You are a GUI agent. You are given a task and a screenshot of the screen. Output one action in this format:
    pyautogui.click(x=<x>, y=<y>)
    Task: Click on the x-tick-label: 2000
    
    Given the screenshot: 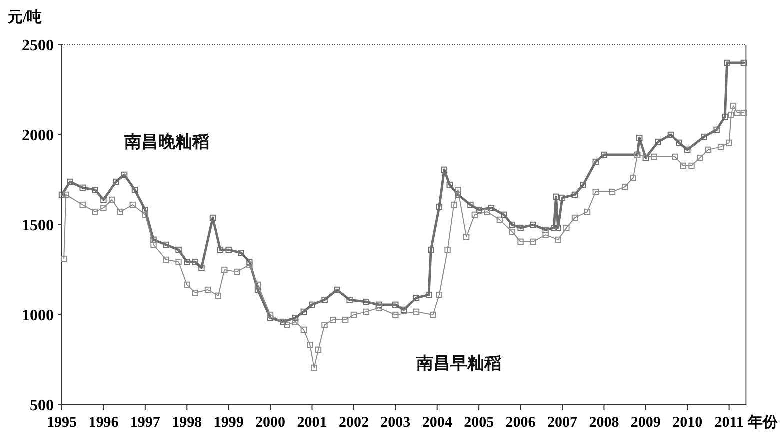 What is the action you would take?
    pyautogui.click(x=271, y=423)
    